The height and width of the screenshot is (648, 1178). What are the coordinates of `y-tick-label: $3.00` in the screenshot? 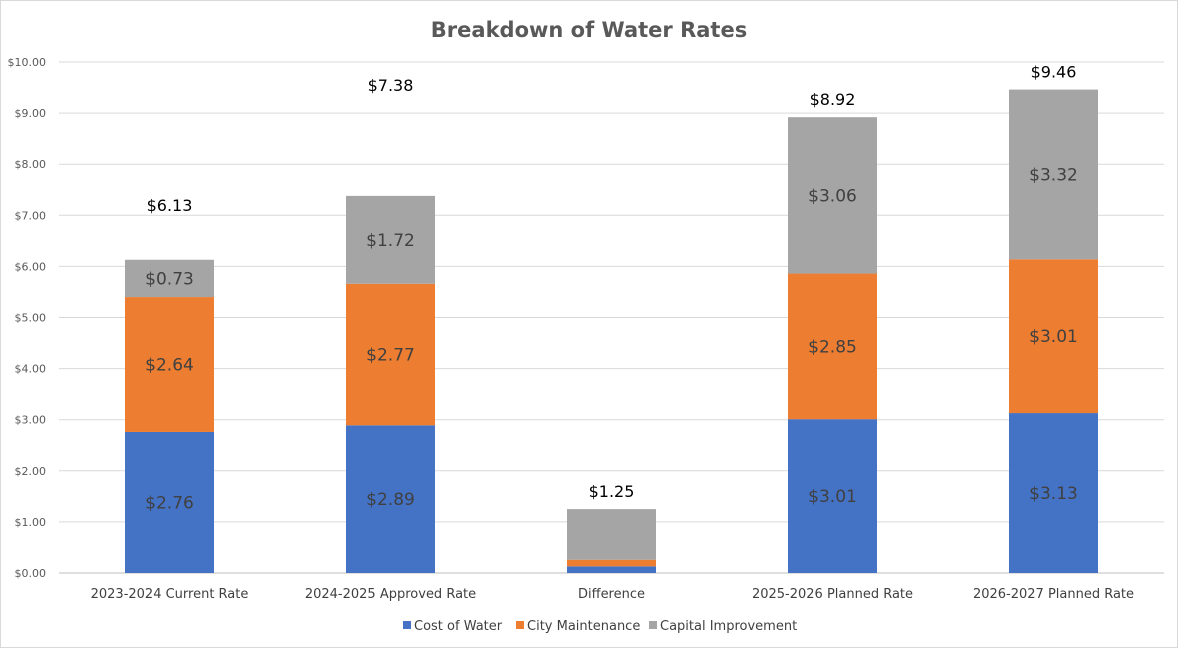 It's located at (31, 420).